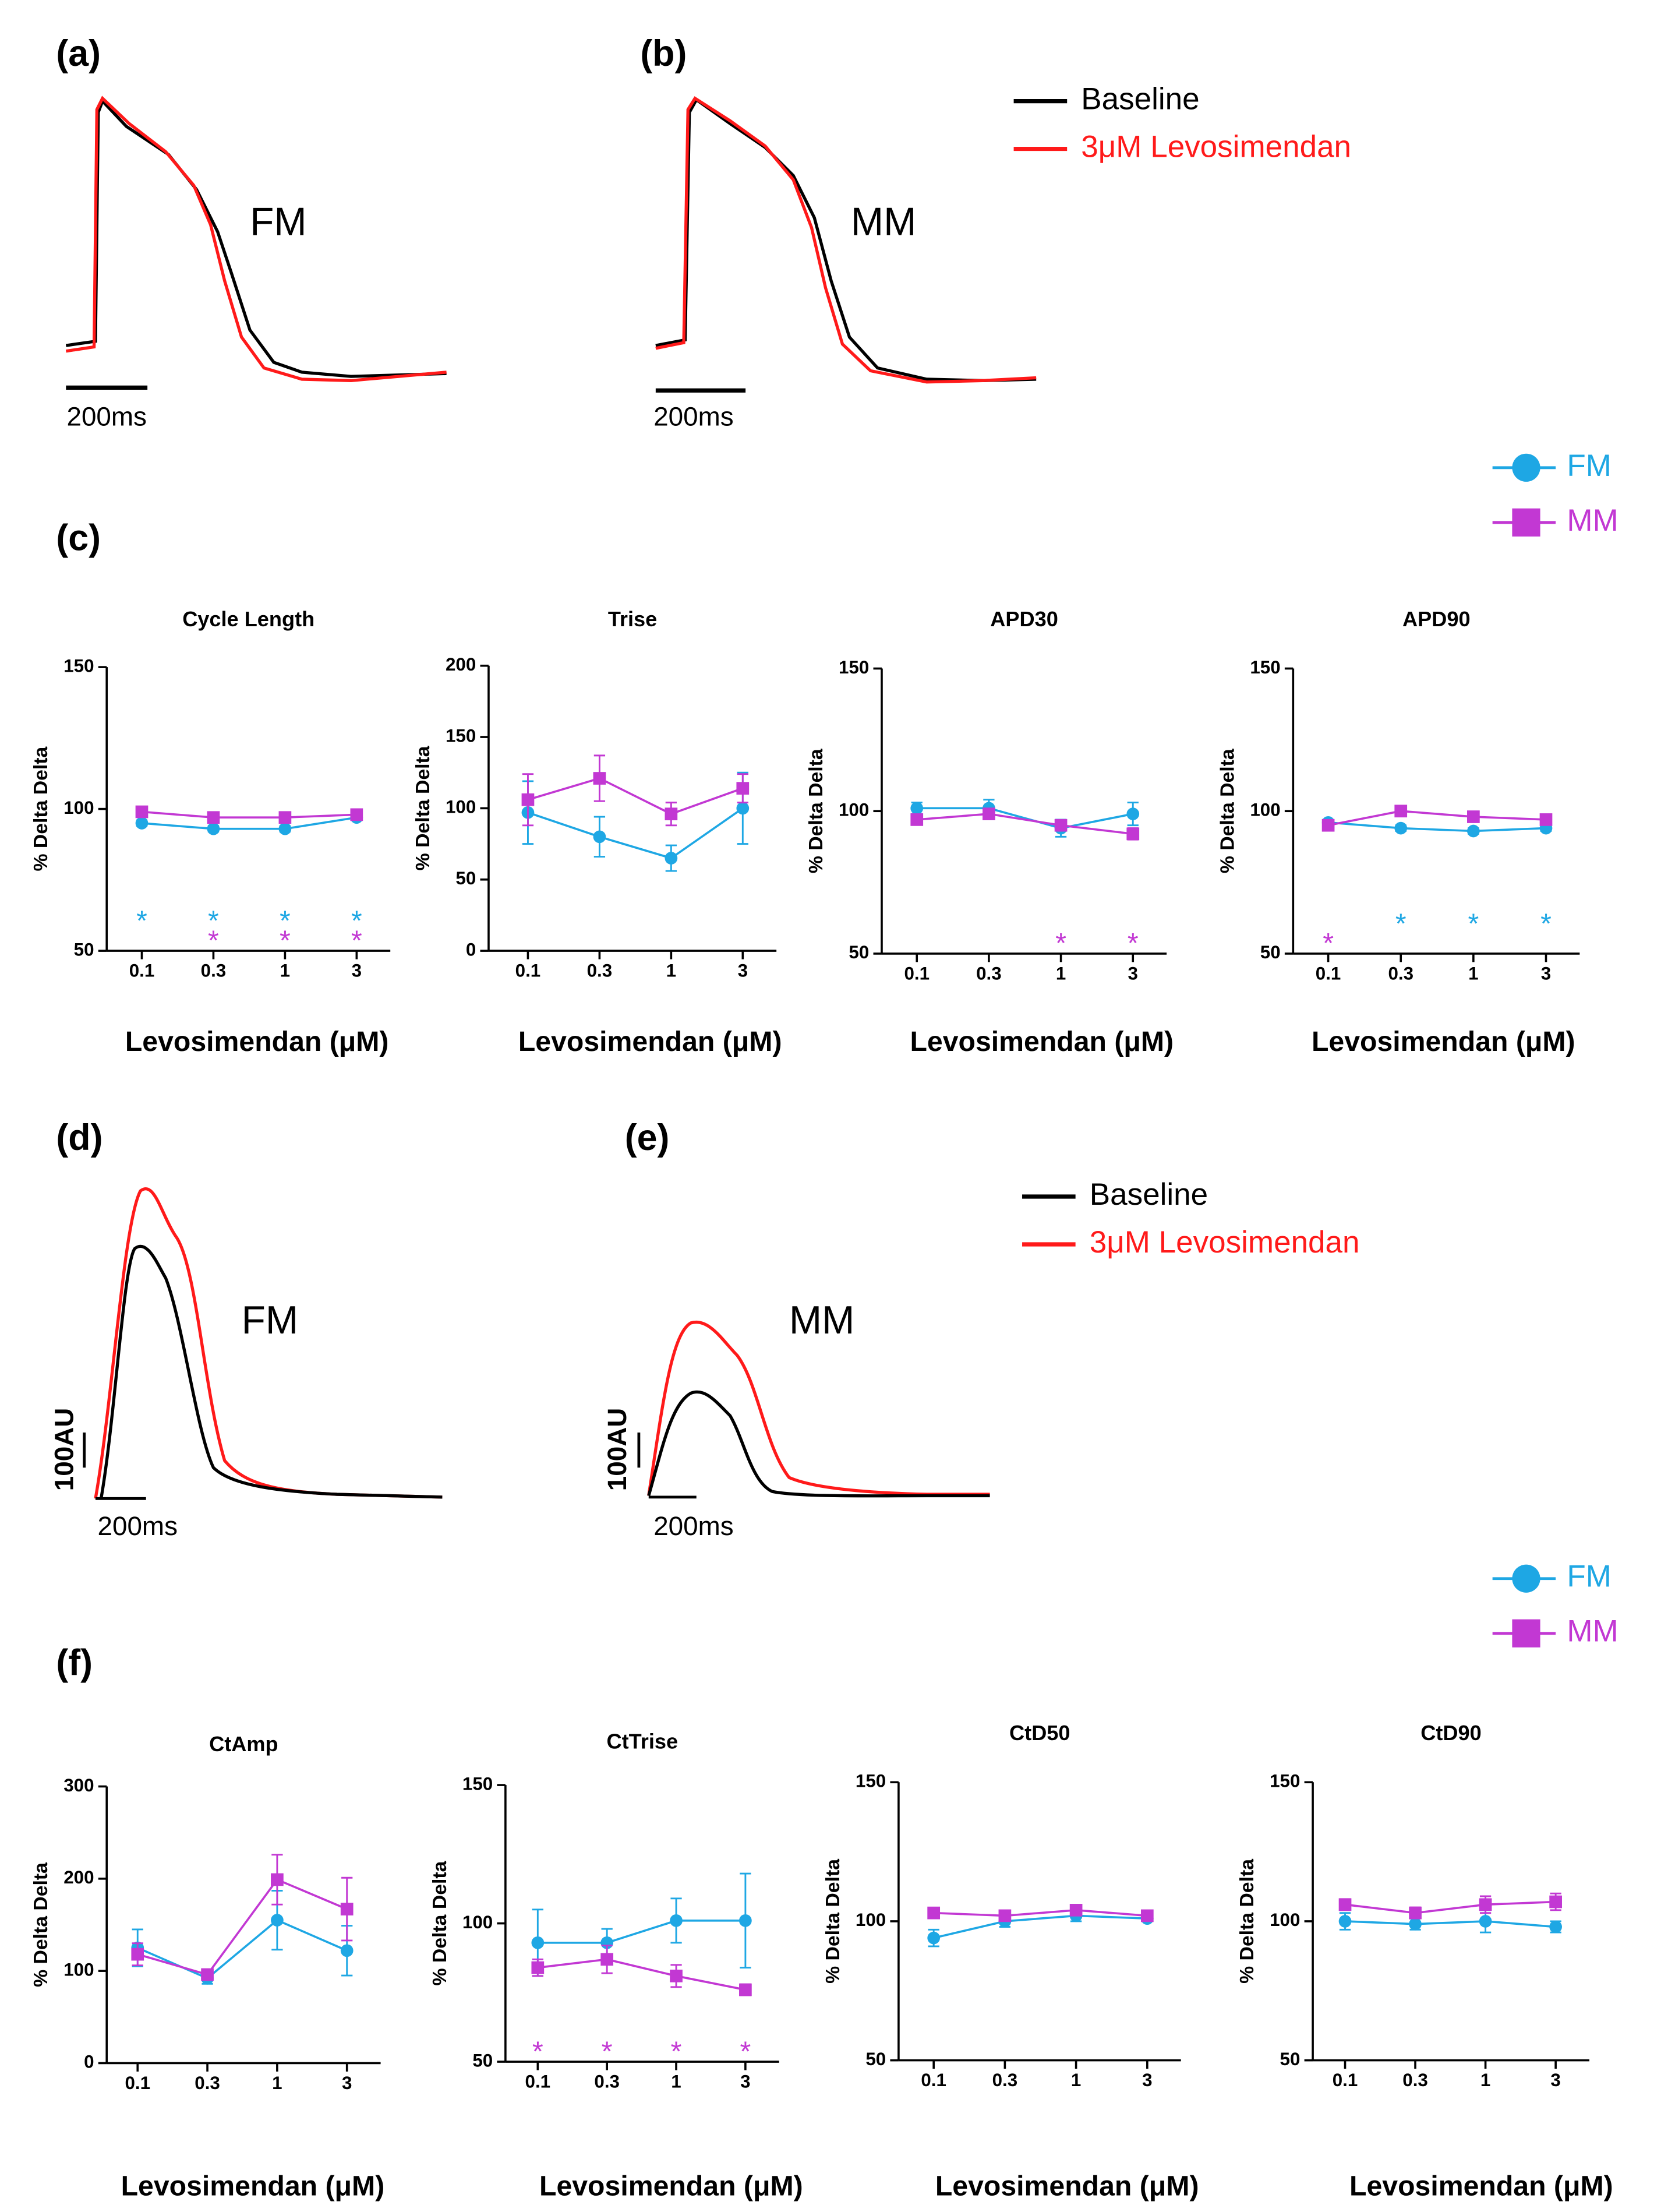  I want to click on panel-label: (f), so click(74, 1663).